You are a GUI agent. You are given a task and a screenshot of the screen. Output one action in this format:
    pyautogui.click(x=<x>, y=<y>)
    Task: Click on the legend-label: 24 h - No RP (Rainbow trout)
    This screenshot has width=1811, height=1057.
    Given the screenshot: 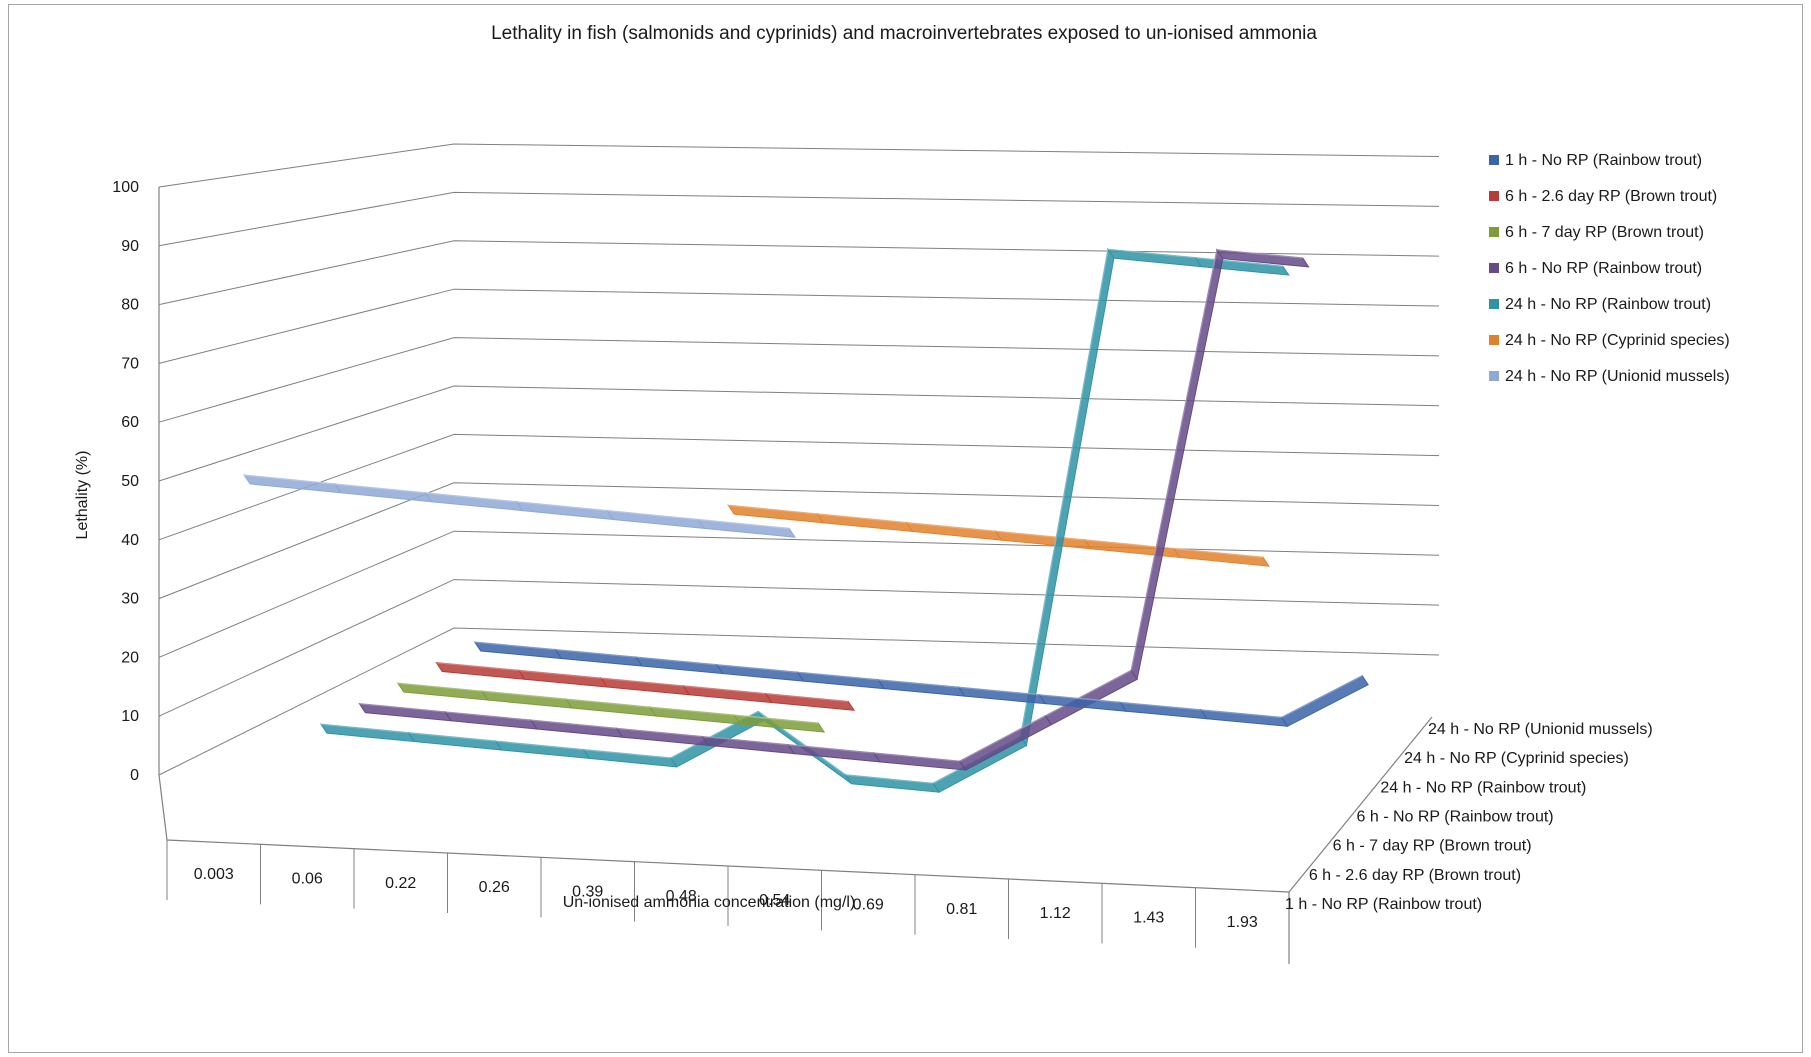 What is the action you would take?
    pyautogui.click(x=1608, y=304)
    